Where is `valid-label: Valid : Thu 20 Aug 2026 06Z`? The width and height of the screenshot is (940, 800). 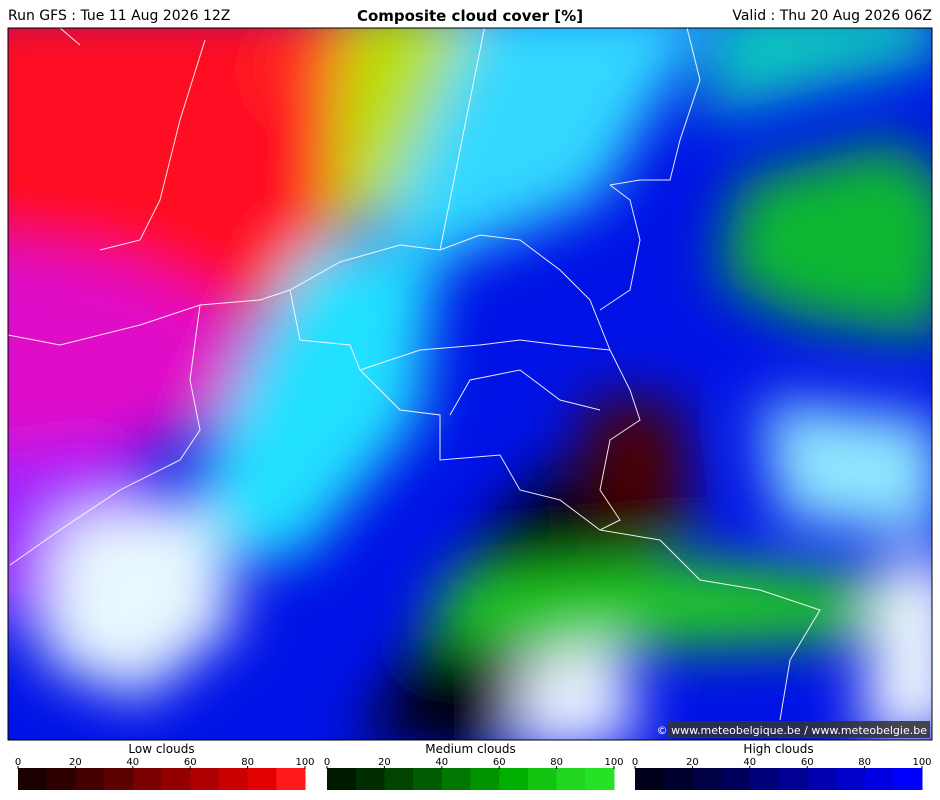
valid-label: Valid : Thu 20 Aug 2026 06Z is located at coordinates (832, 16).